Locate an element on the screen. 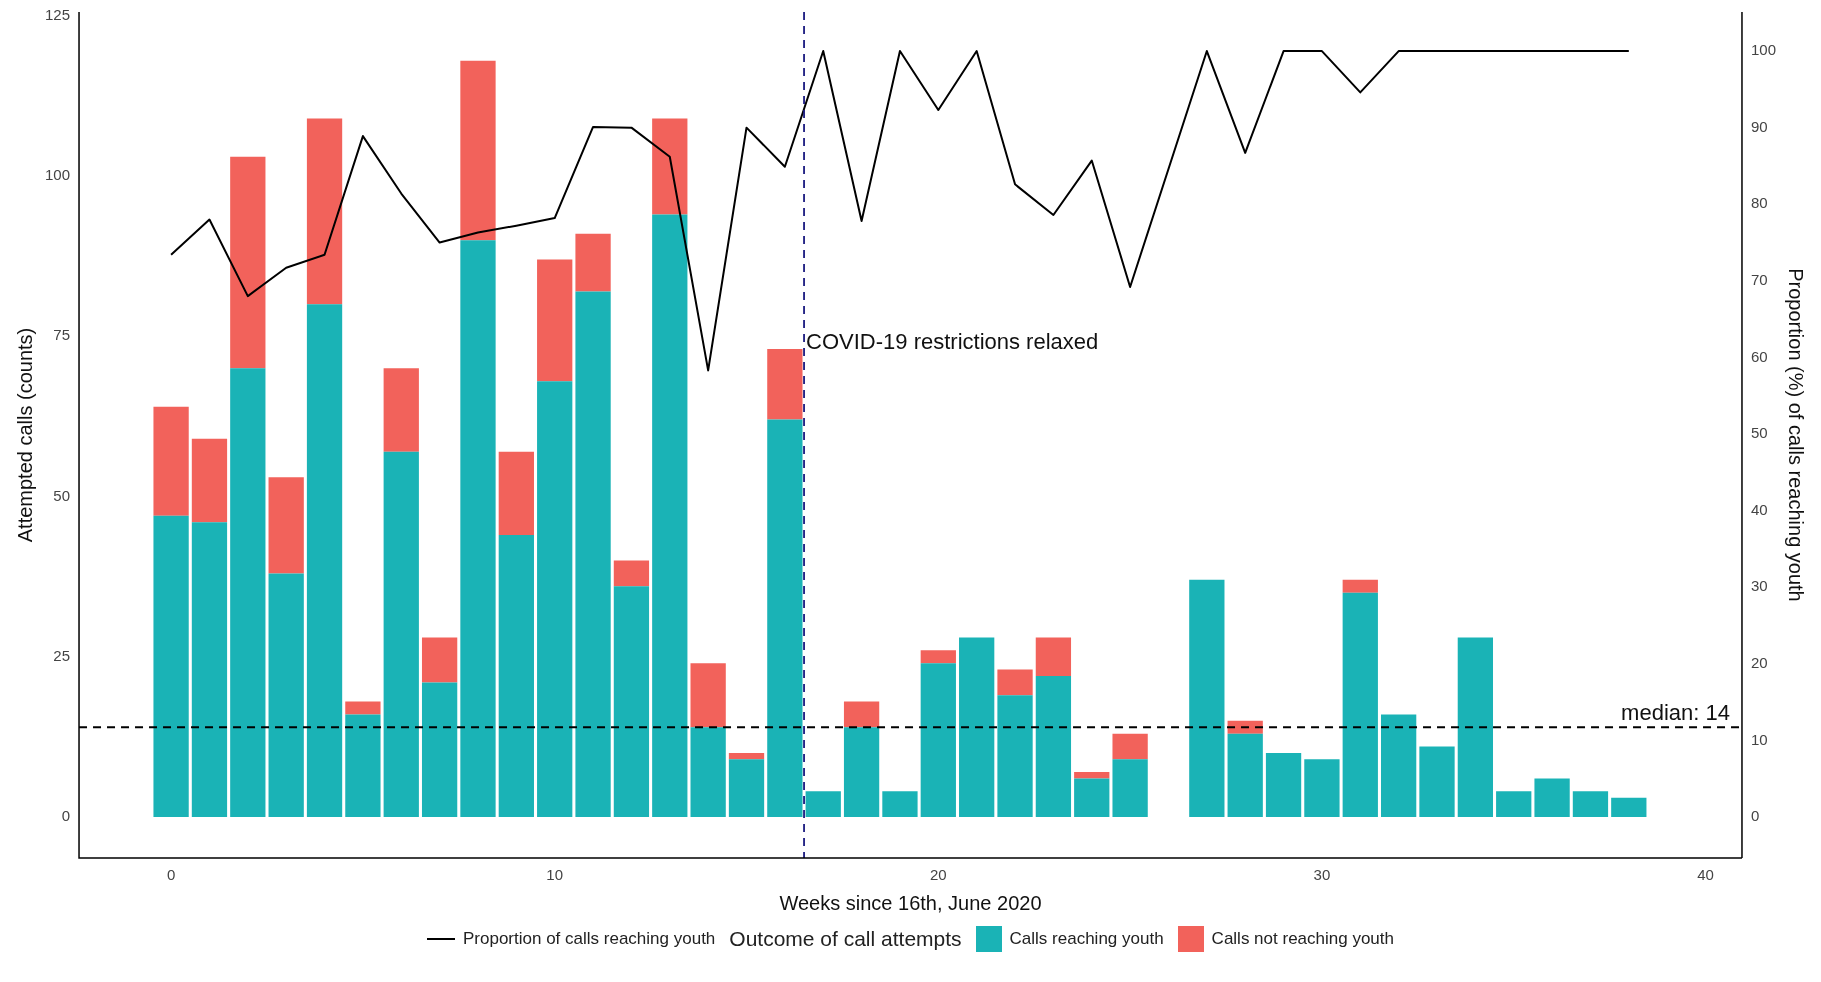 Image resolution: width=1821 pixels, height=982 pixels. y2-tick-label: 10 is located at coordinates (1759, 739).